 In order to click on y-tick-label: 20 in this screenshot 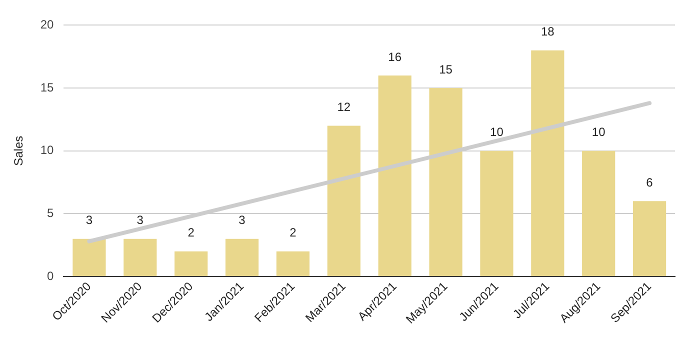, I will do `click(47, 25)`.